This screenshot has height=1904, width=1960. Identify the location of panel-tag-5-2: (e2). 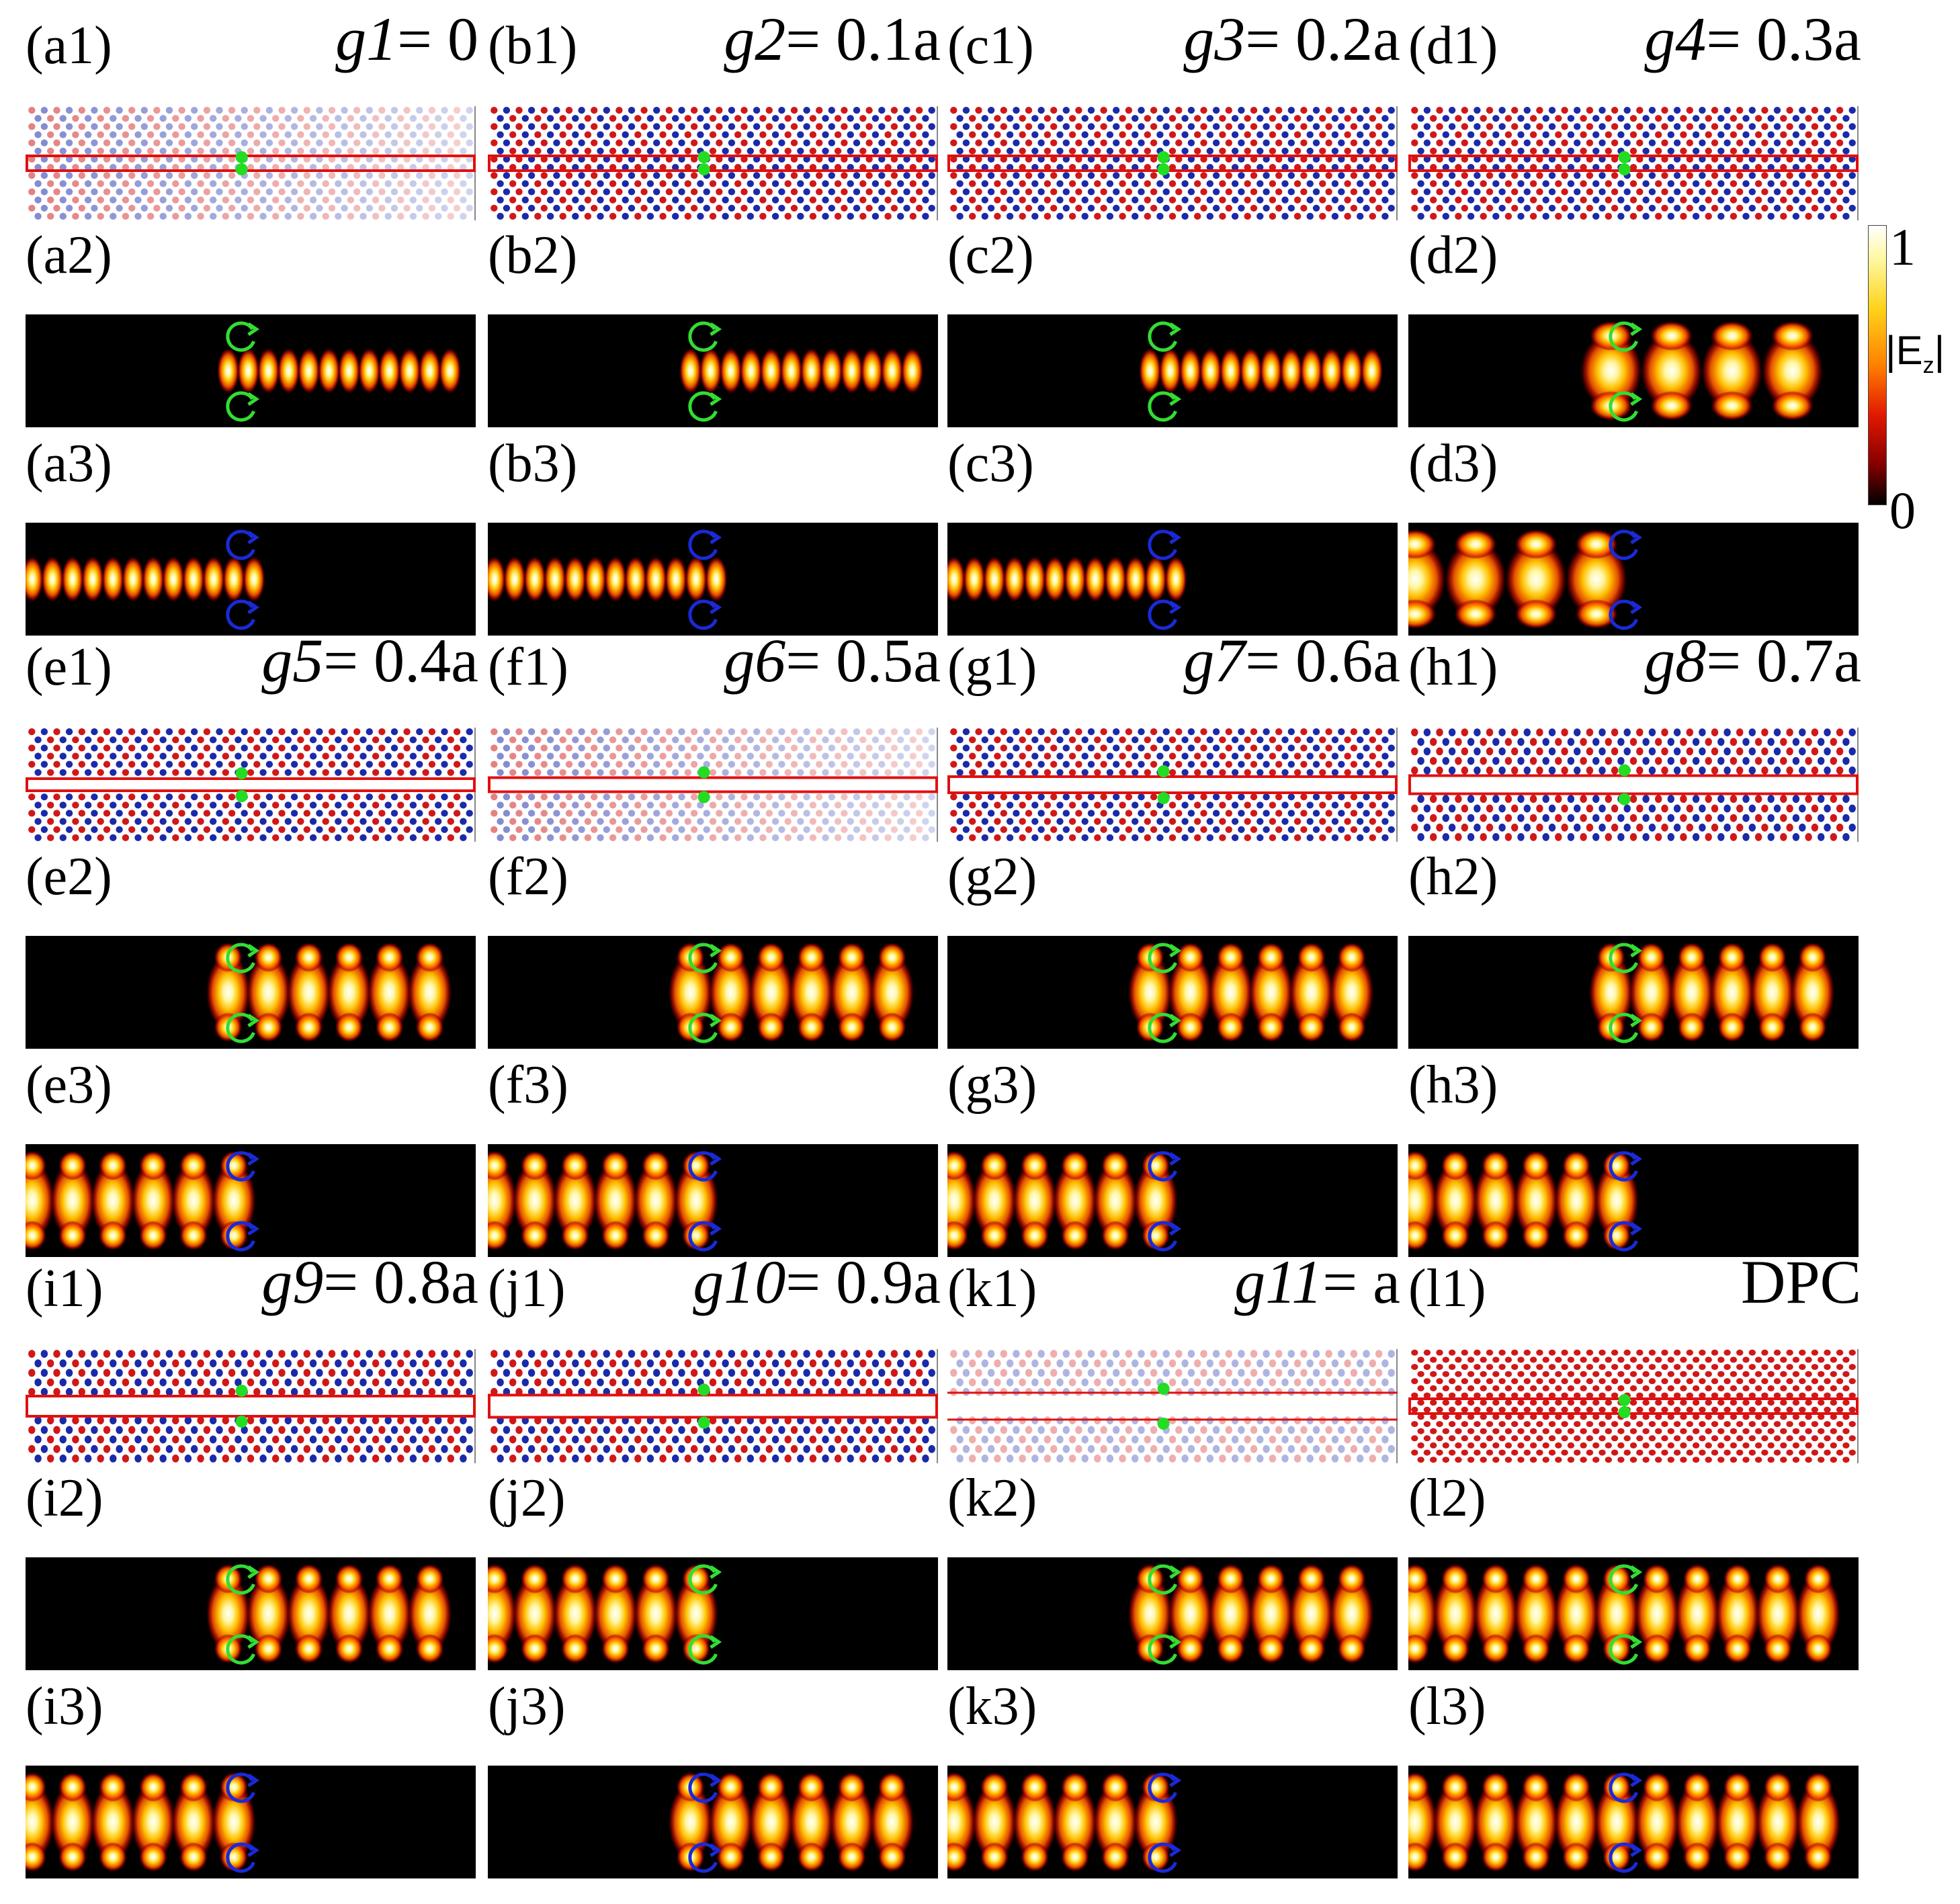
(69, 877).